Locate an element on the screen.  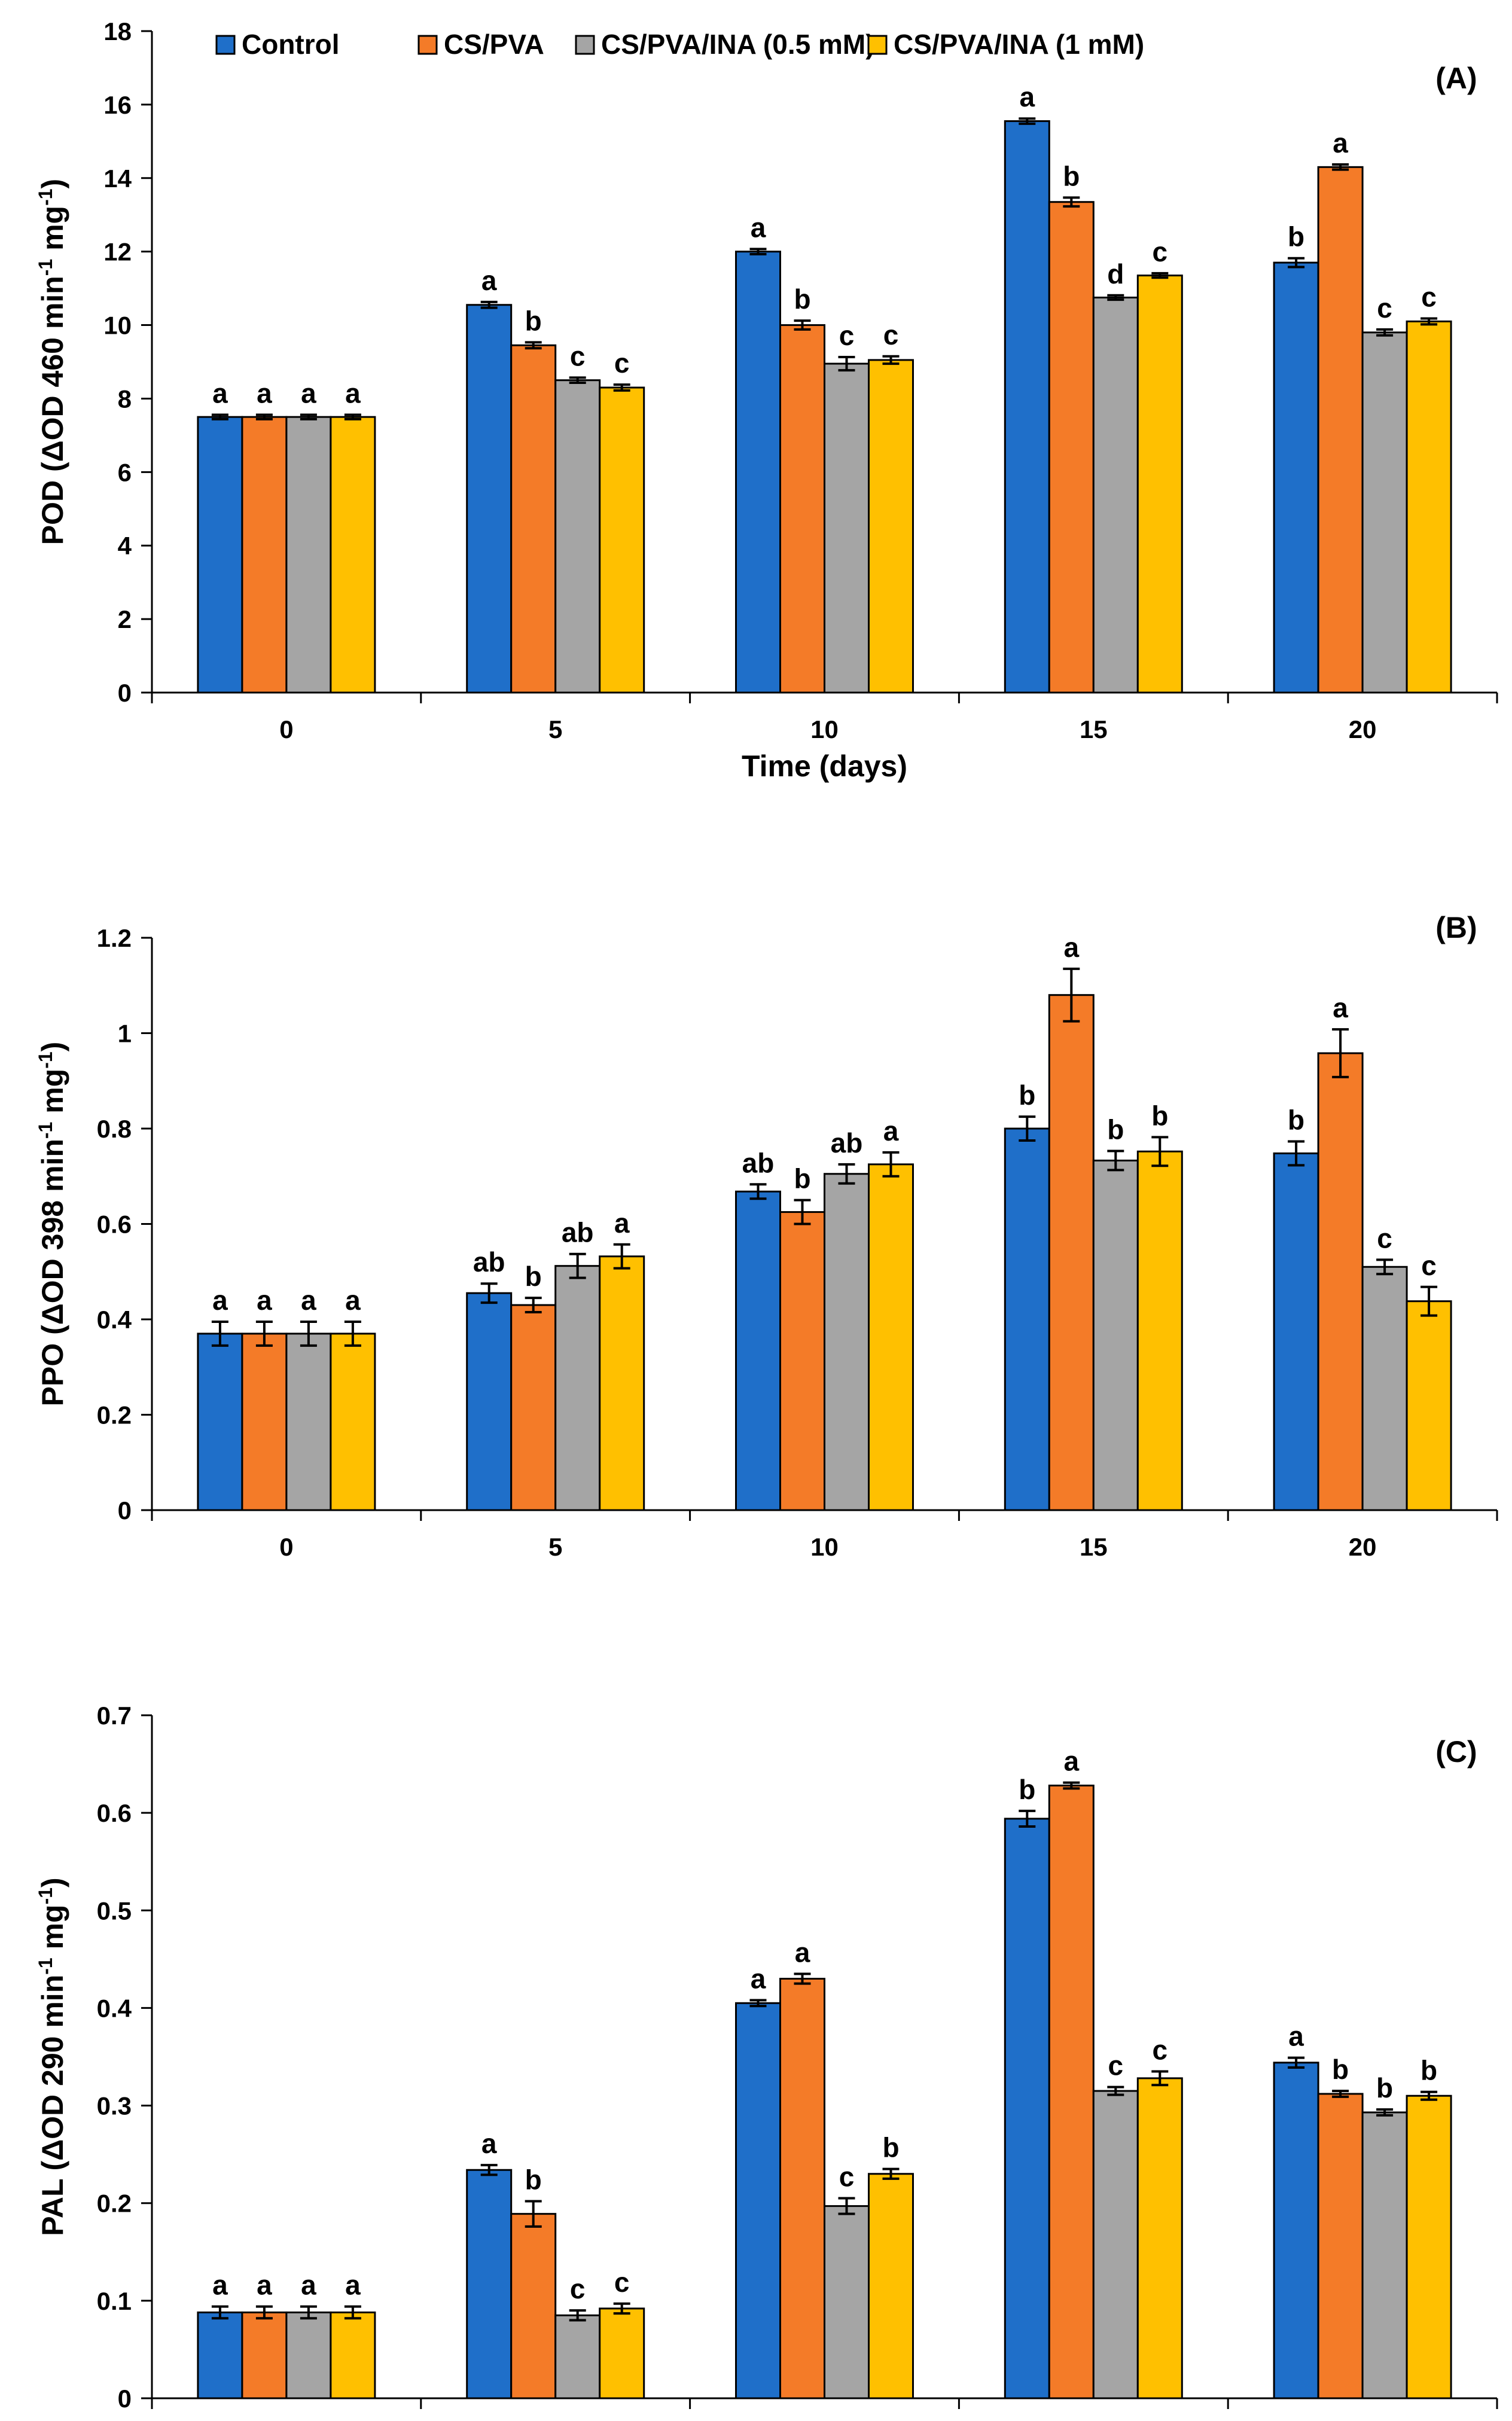
y-tick-label: 2 is located at coordinates (125, 619).